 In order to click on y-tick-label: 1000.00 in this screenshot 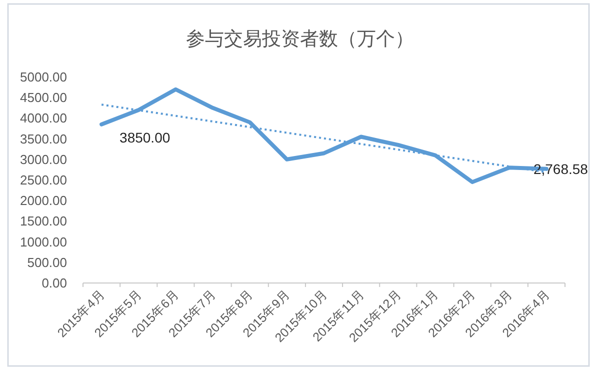, I will do `click(43, 242)`.